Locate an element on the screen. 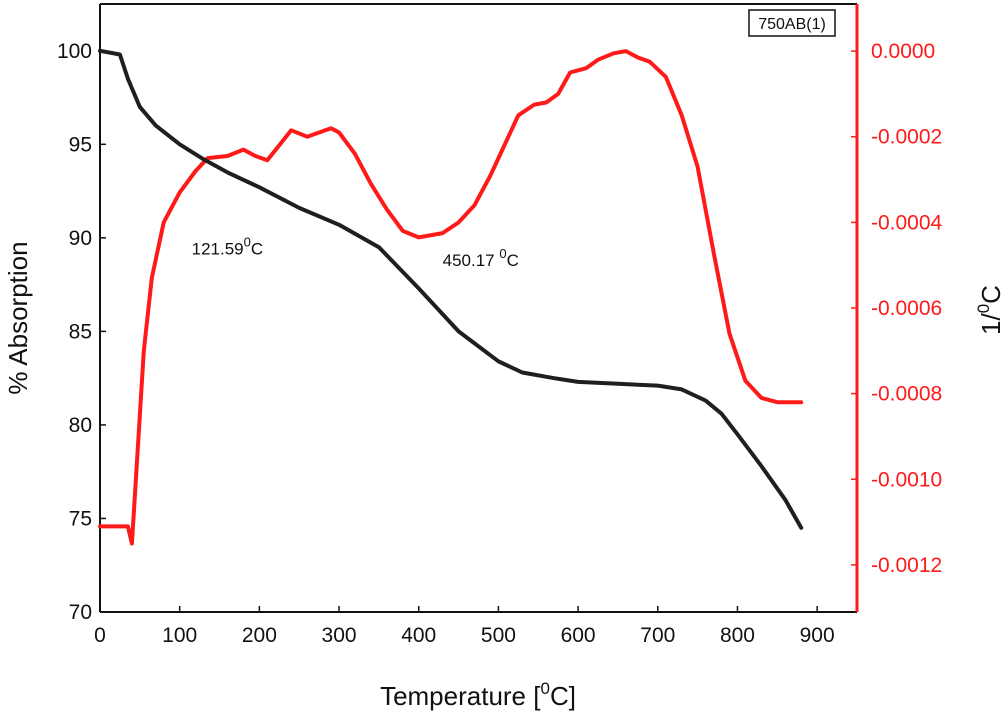 Image resolution: width=1005 pixels, height=715 pixels. right-tick-label: -0.0008 is located at coordinates (906, 394).